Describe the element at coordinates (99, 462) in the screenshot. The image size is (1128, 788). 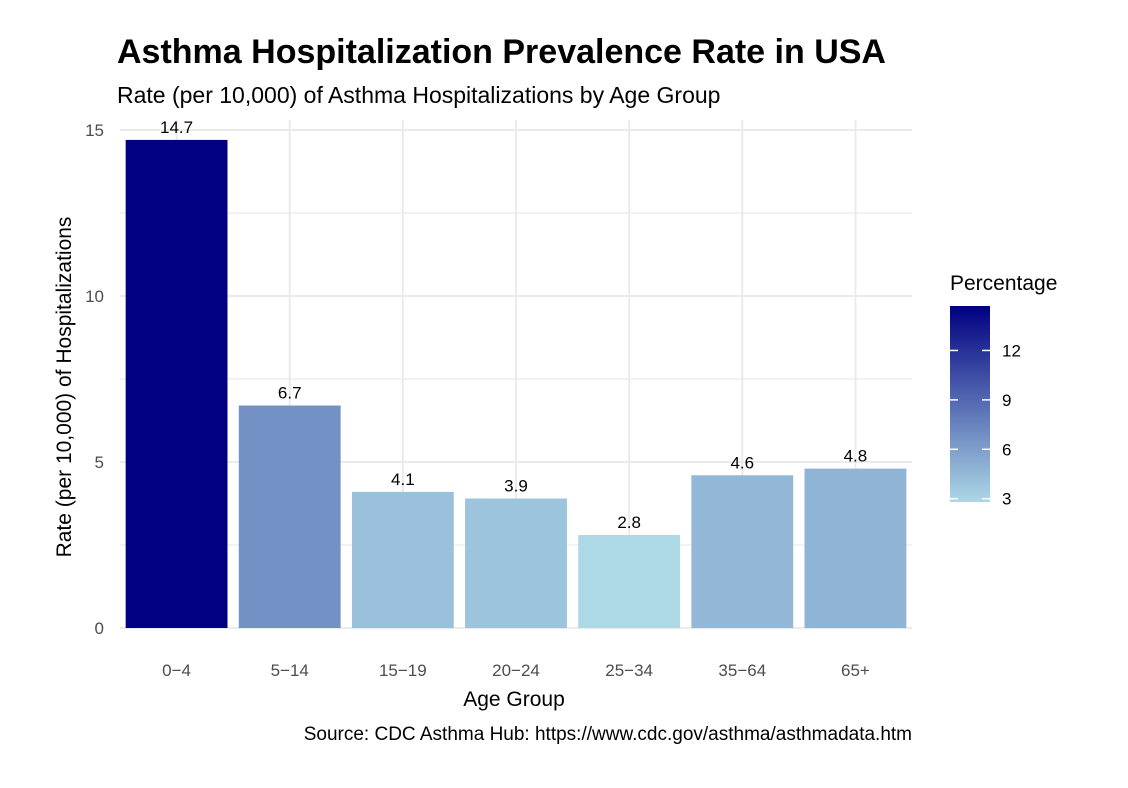
I see `y-tick-label: 5` at that location.